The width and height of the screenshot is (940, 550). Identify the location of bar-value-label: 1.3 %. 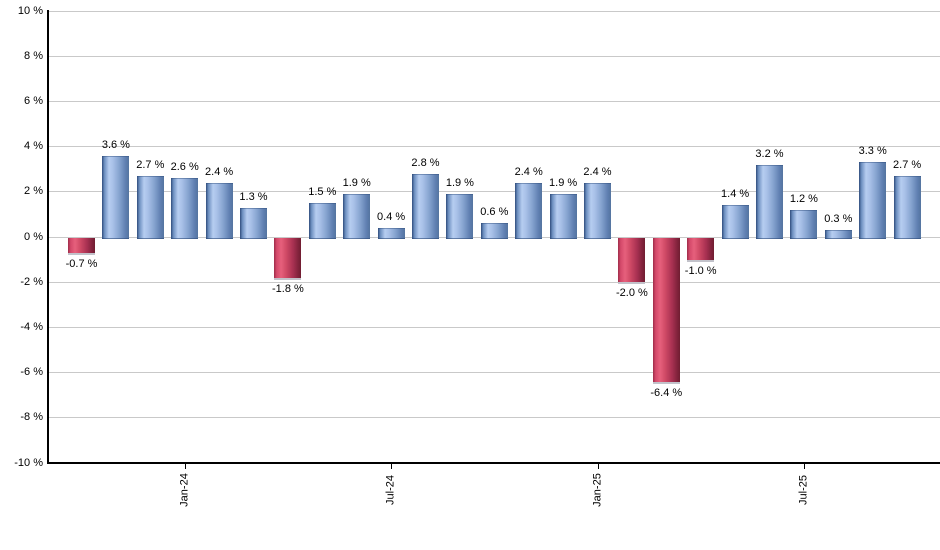
(253, 196).